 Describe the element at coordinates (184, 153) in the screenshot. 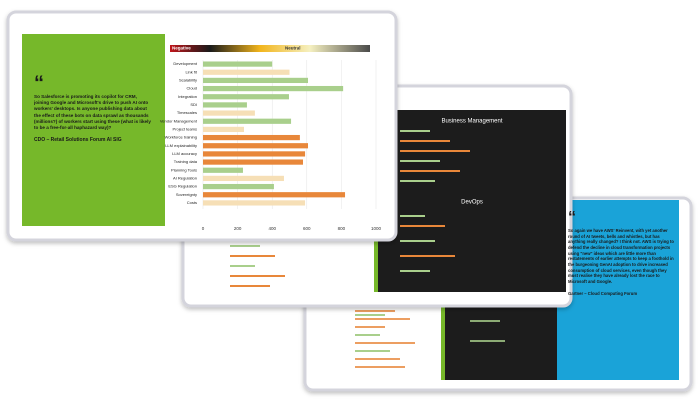

I see `y-tick-label: LLM accuracy` at that location.